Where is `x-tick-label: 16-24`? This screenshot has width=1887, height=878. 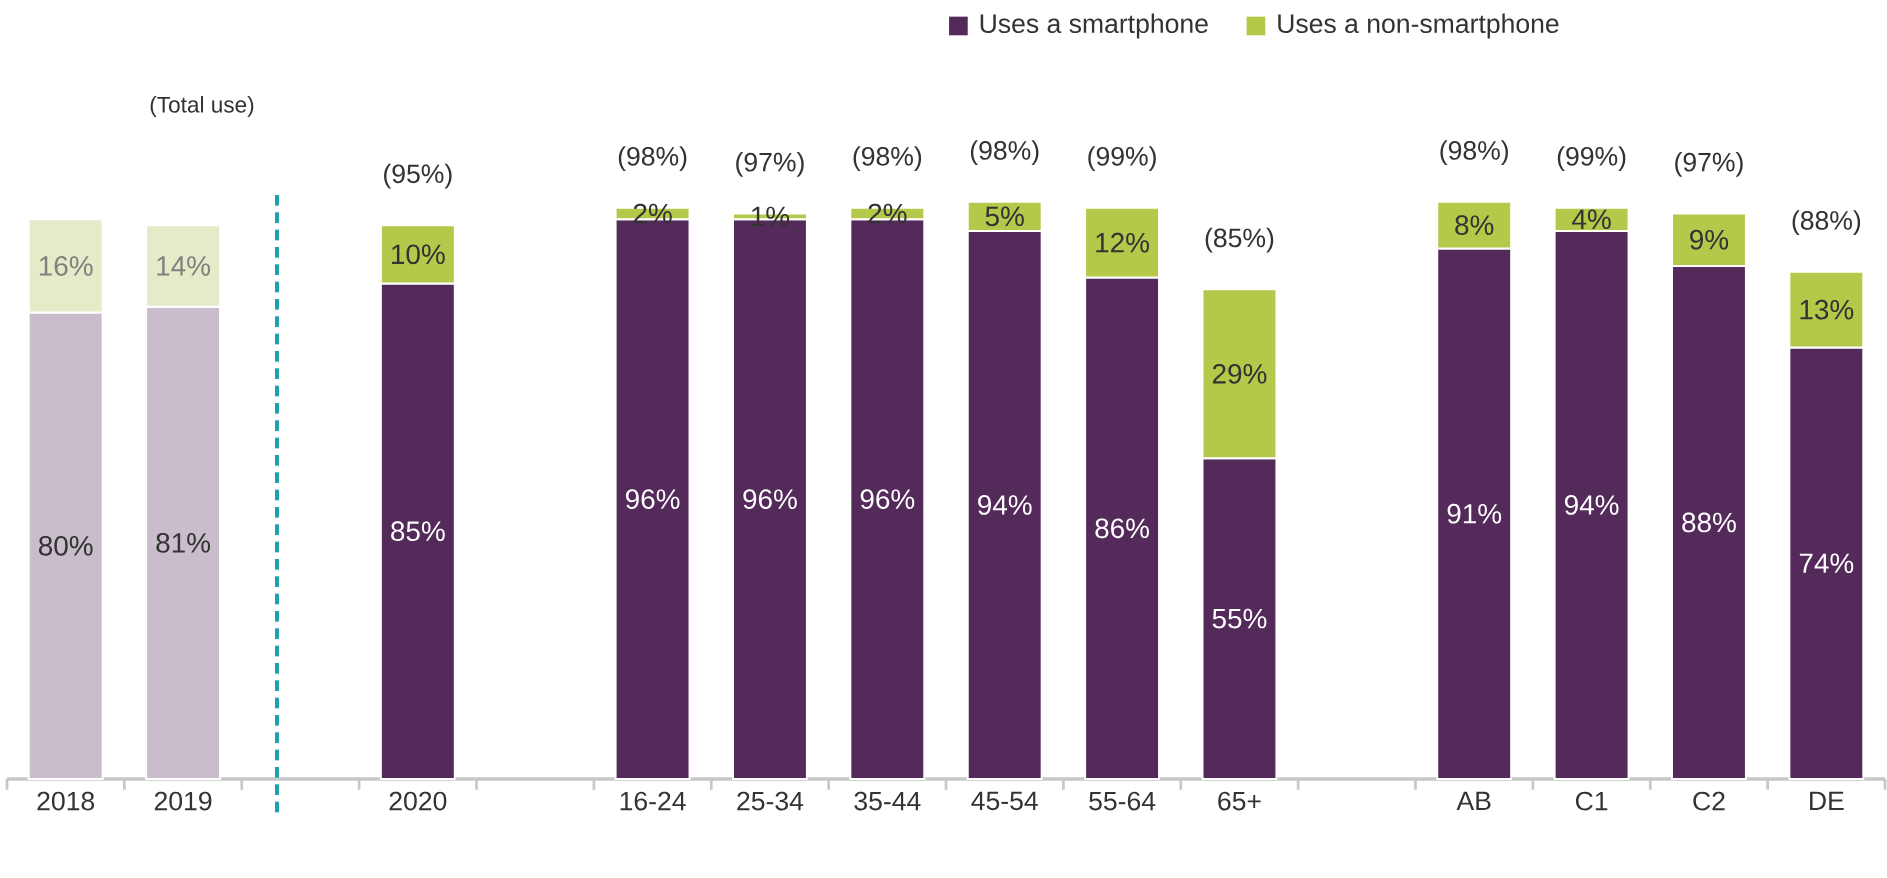 x-tick-label: 16-24 is located at coordinates (653, 801).